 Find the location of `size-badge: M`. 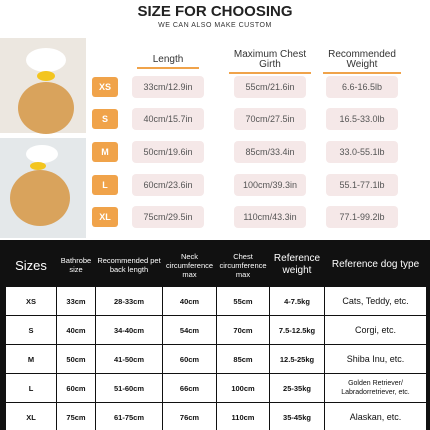

size-badge: M is located at coordinates (105, 152).